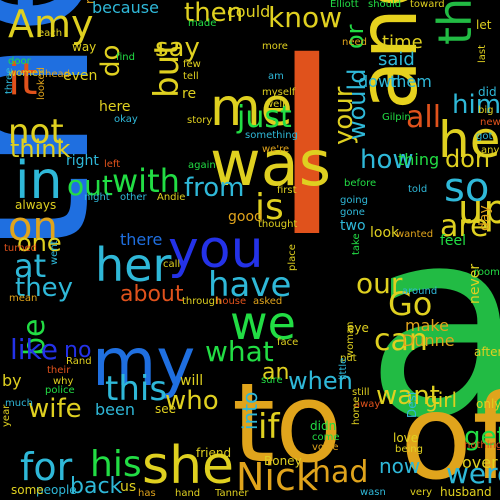 The height and width of the screenshot is (500, 500). Describe the element at coordinates (428, 340) in the screenshot. I see `cloud-word: Dunne` at that location.